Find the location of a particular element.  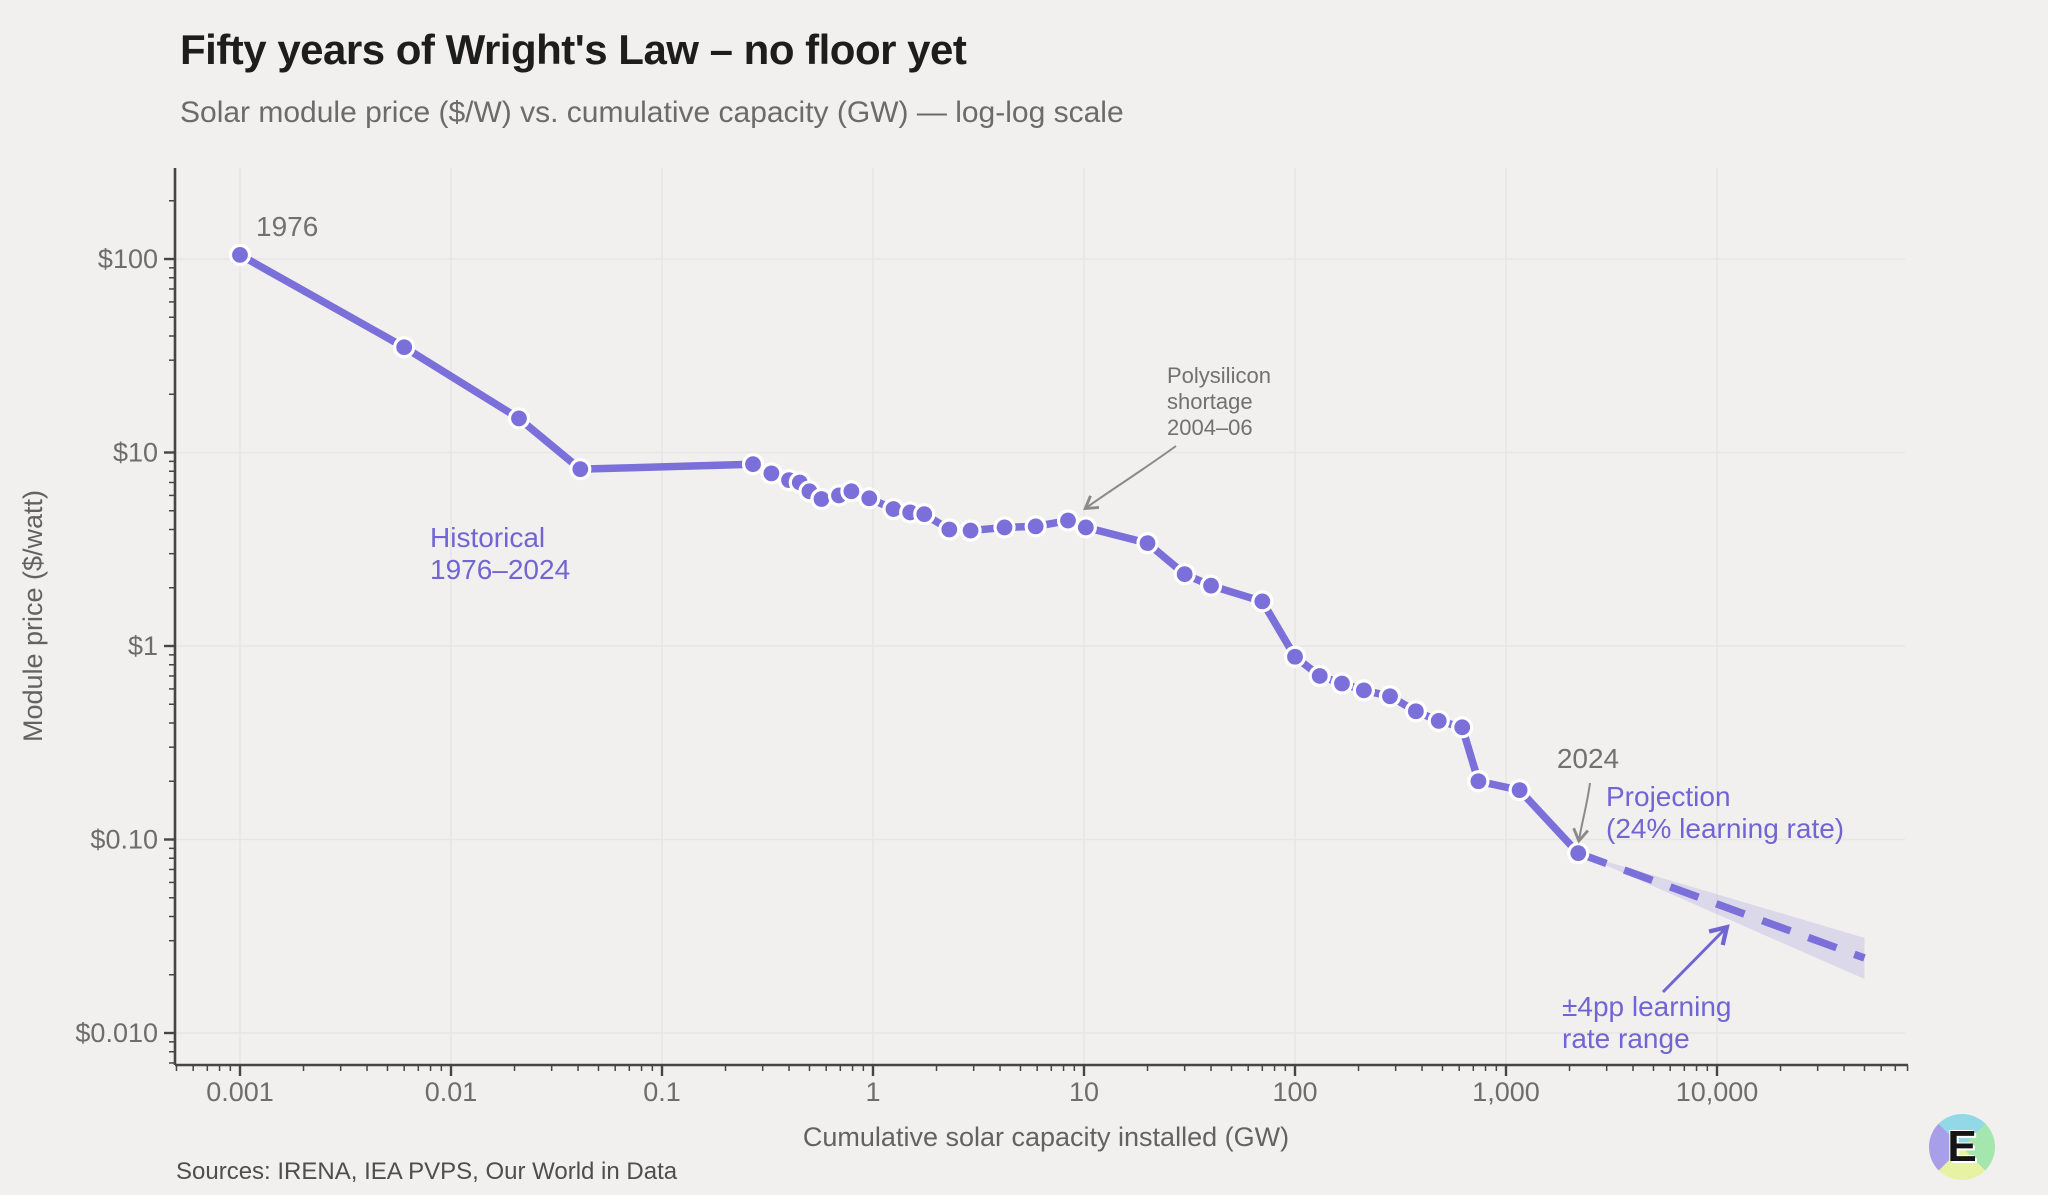

x-tick-label: 10 is located at coordinates (1084, 1092).